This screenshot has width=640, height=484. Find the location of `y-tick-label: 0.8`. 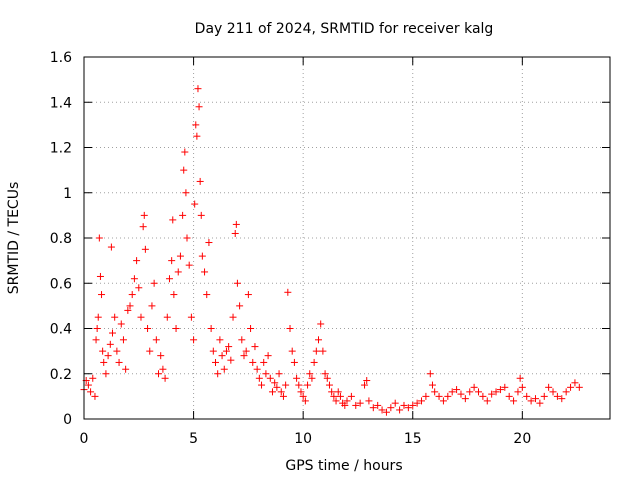

y-tick-label: 0.8 is located at coordinates (61, 239).